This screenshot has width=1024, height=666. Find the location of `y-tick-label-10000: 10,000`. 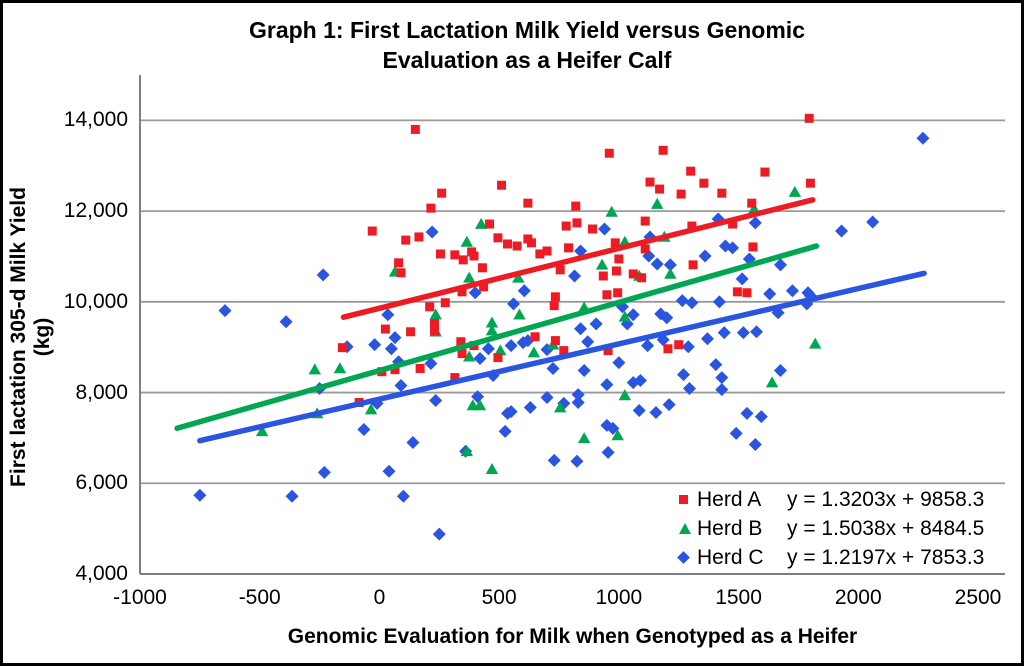

y-tick-label-10000: 10,000 is located at coordinates (95, 301).